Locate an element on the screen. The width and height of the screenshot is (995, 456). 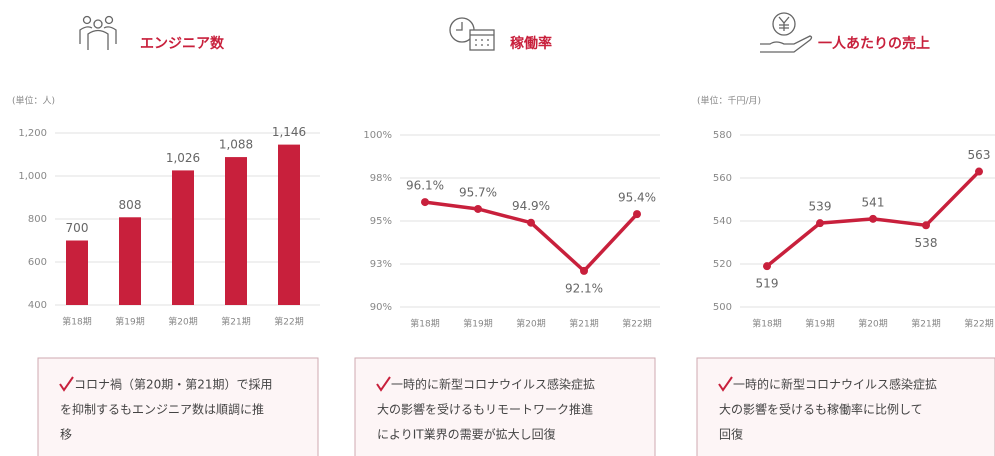
y-tick-label: 98% is located at coordinates (381, 178).